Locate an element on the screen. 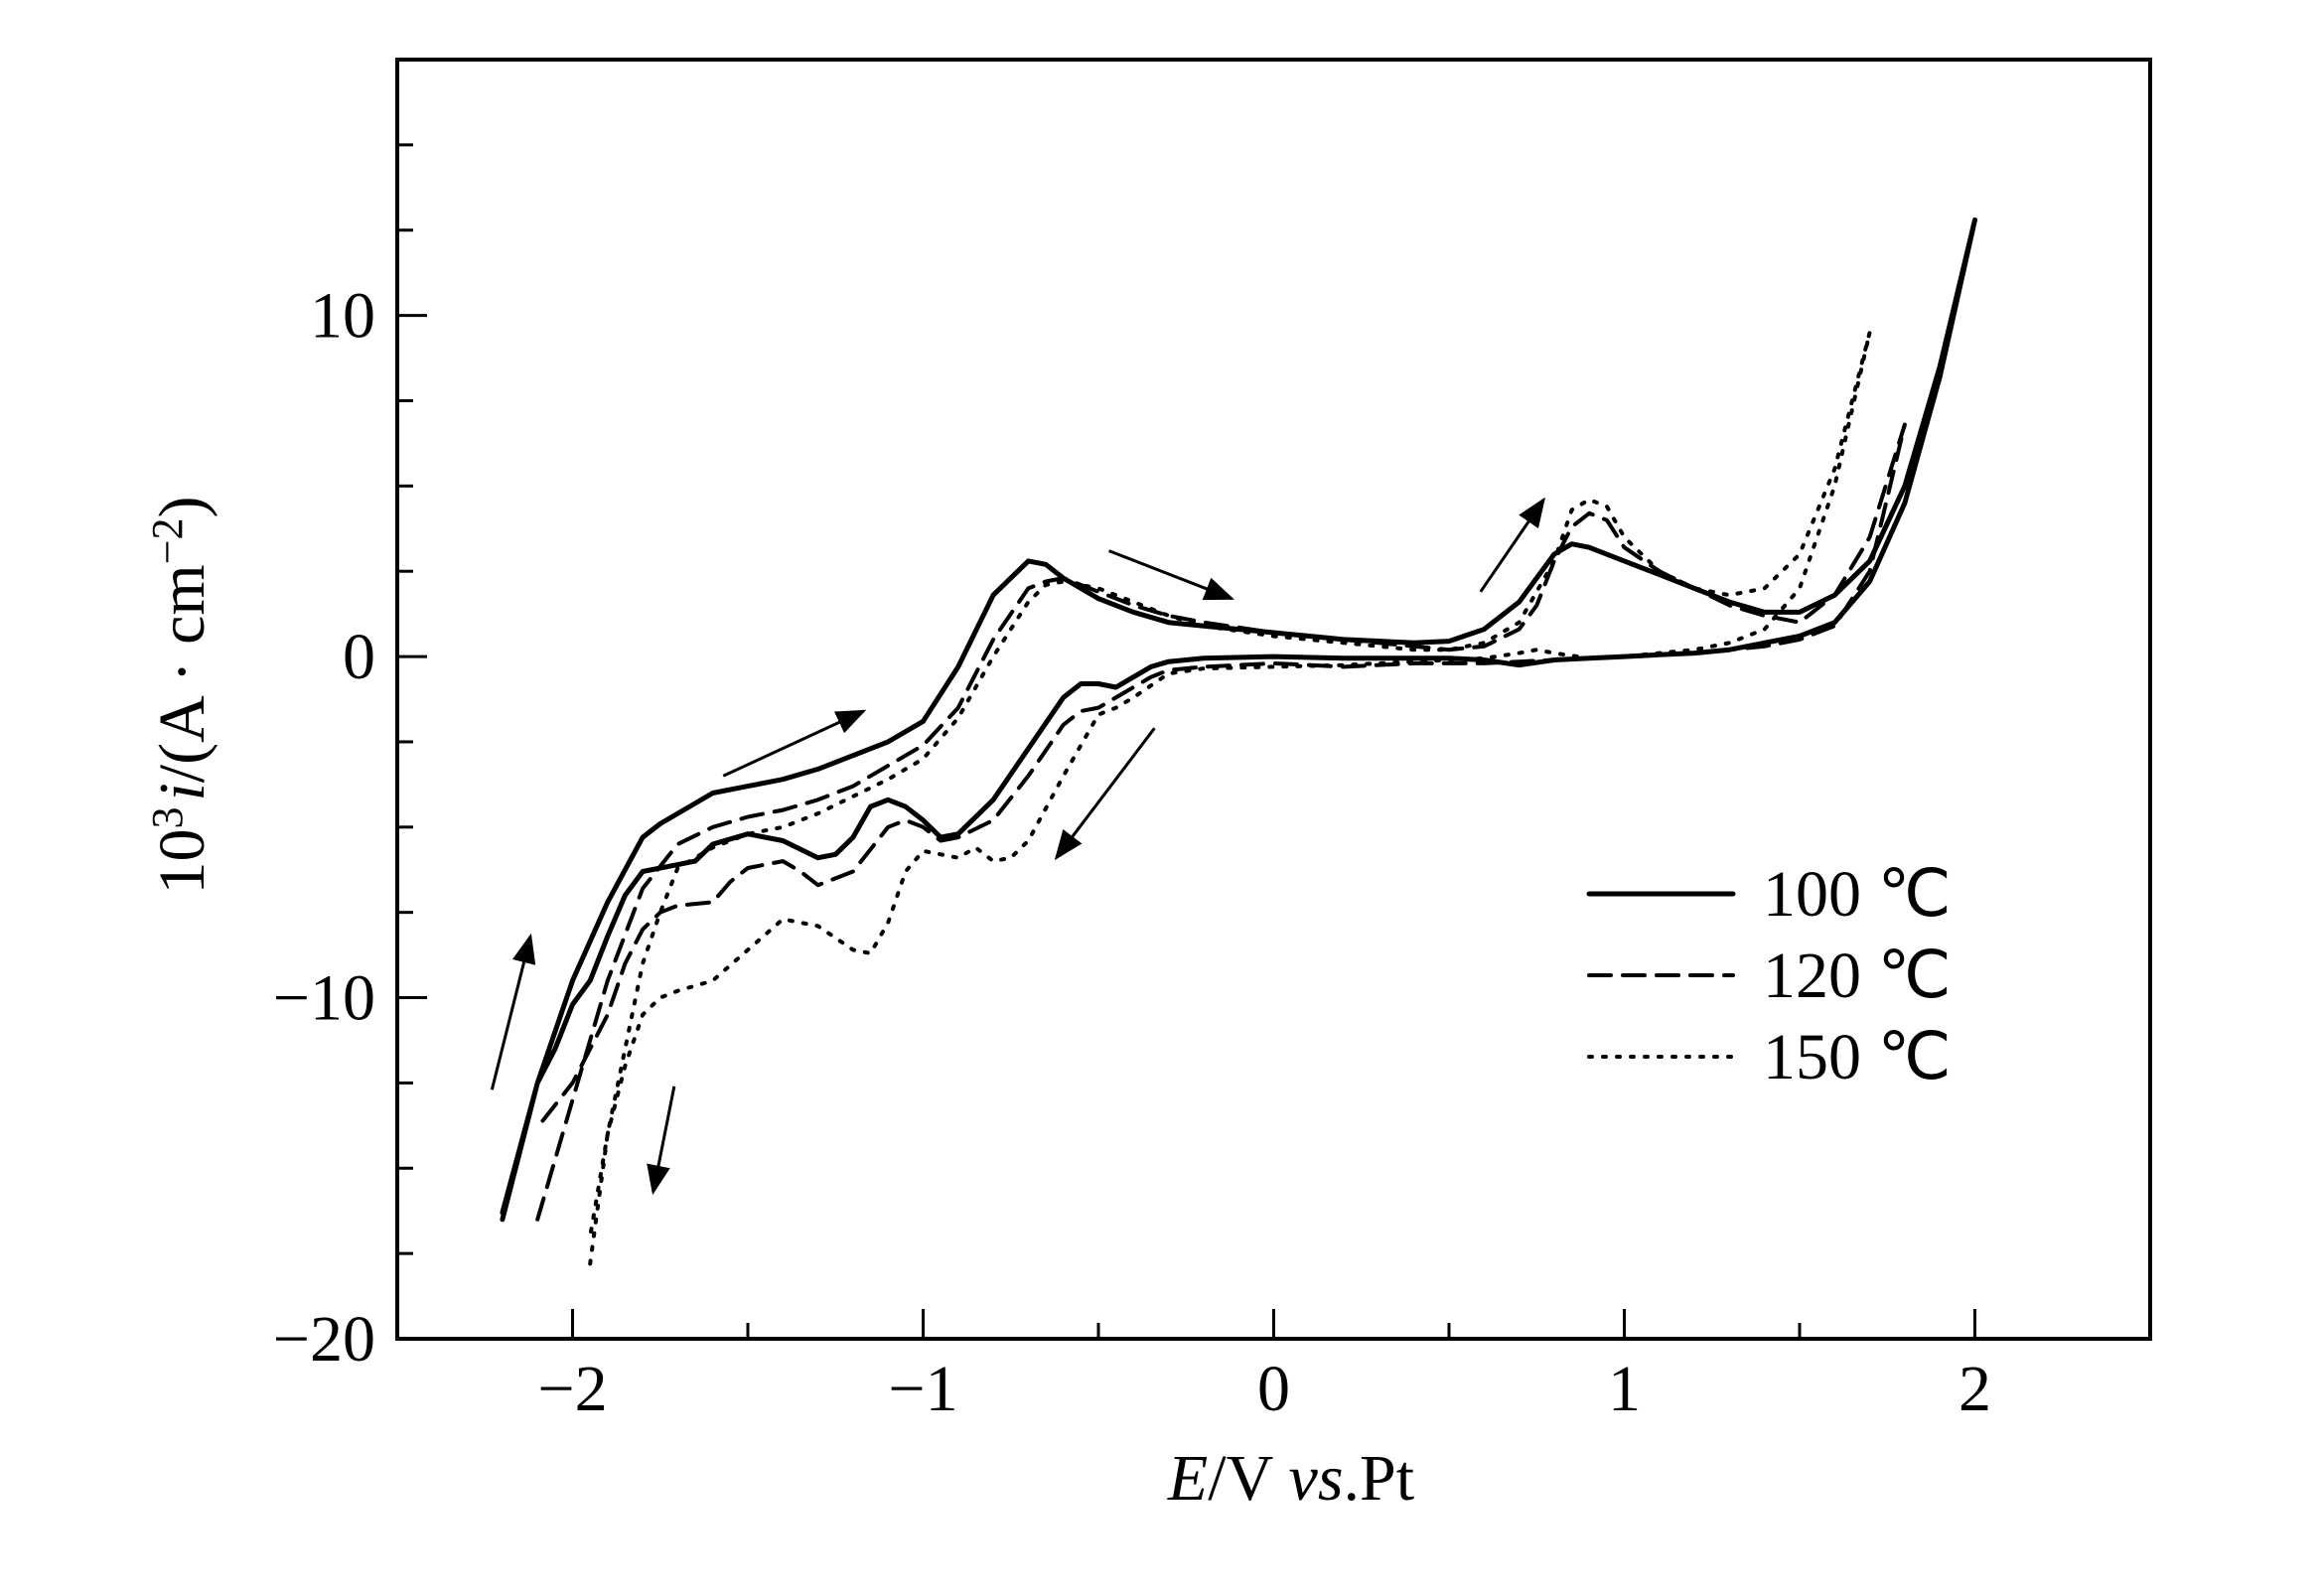 This screenshot has height=1596, width=2321. y-tick-label: −10 is located at coordinates (324, 999).